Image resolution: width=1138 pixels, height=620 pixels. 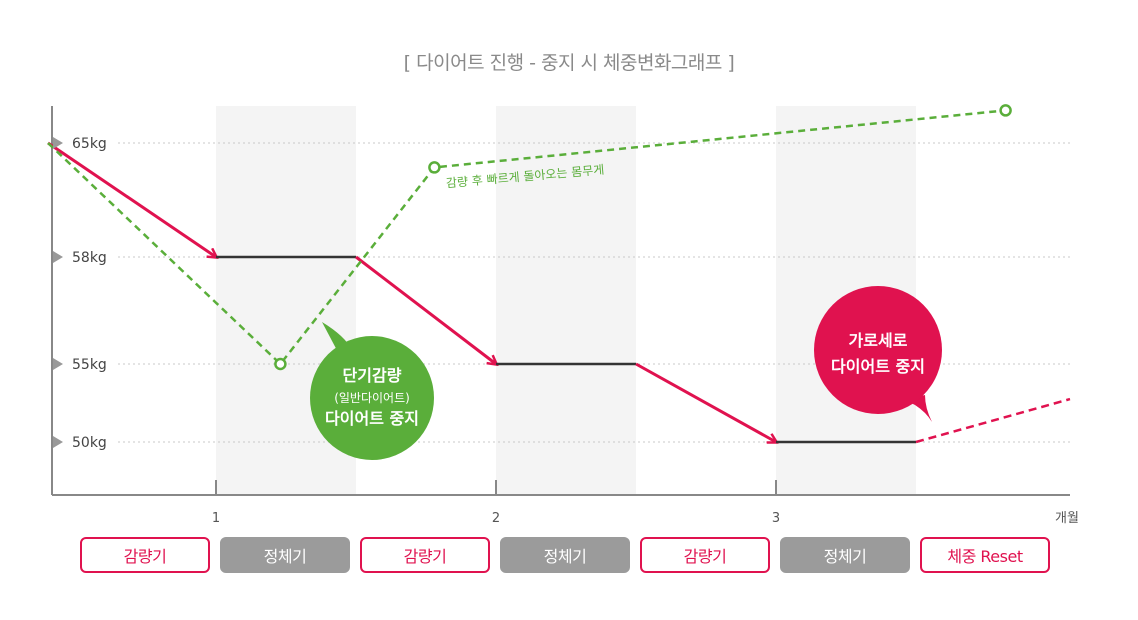 I want to click on red-bubble, so click(x=878, y=350).